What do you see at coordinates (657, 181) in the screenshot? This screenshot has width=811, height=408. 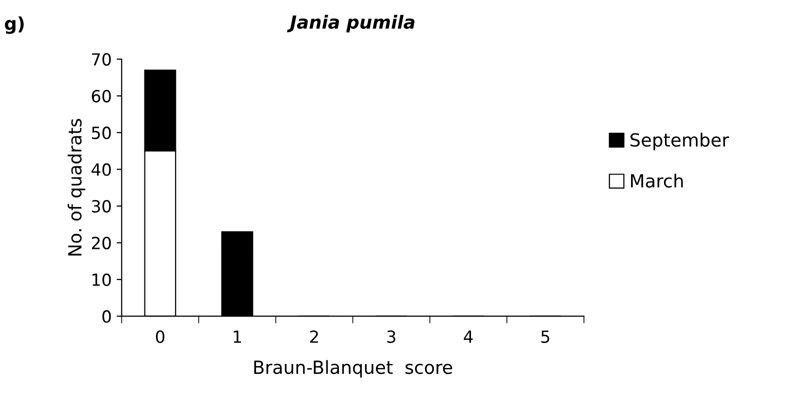 I see `legend-label: March` at bounding box center [657, 181].